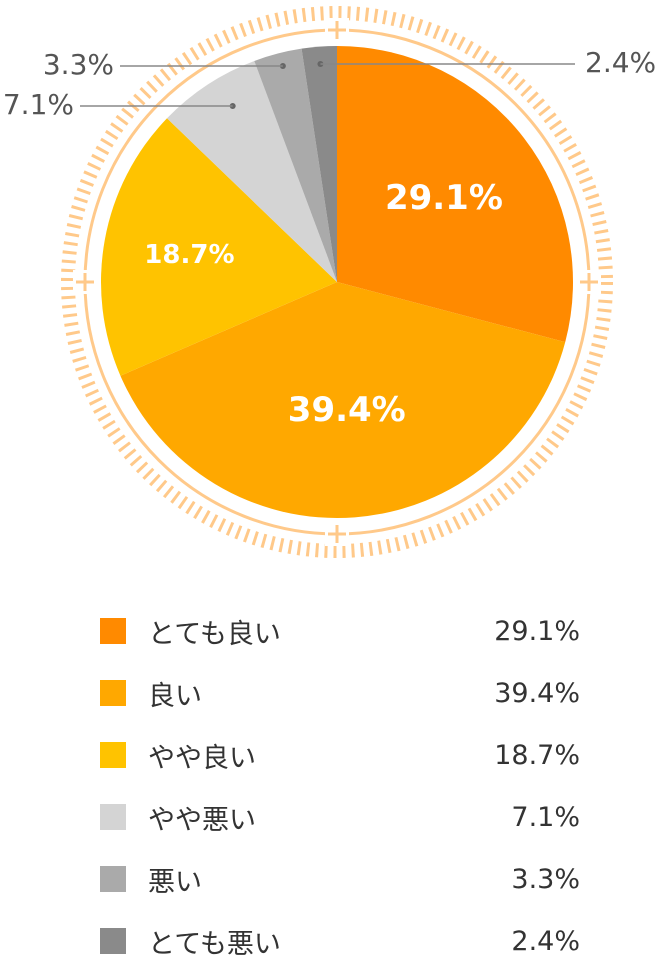 This screenshot has height=972, width=670. I want to click on slice-label: 18.7%, so click(189, 255).